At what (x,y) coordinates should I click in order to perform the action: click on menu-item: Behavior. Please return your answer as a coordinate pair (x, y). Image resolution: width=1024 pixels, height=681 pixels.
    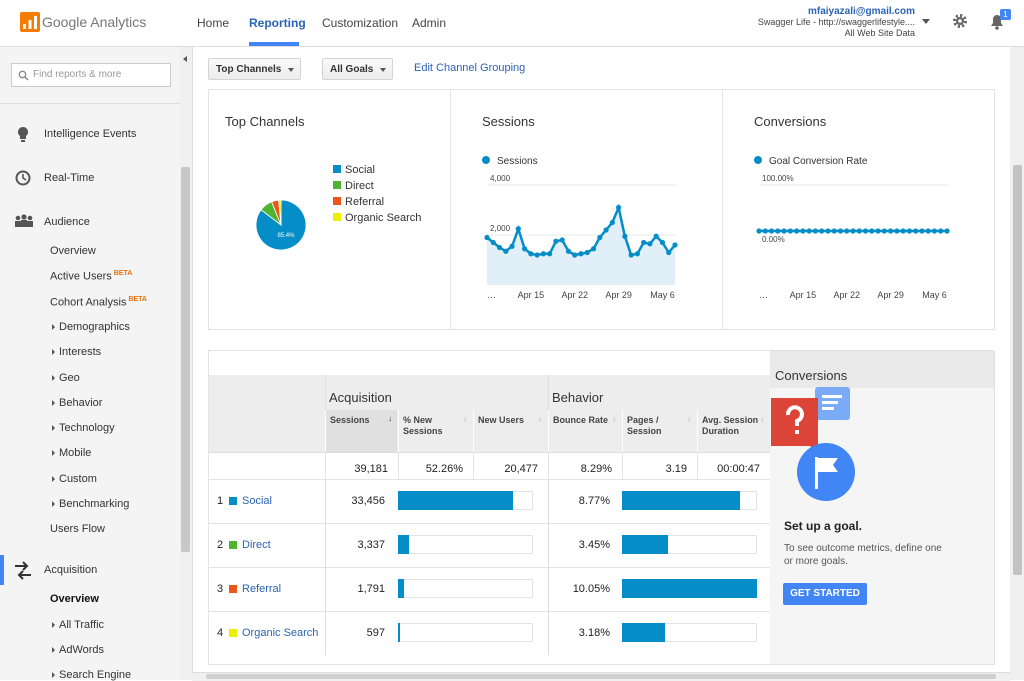
    Looking at the image, I should click on (81, 402).